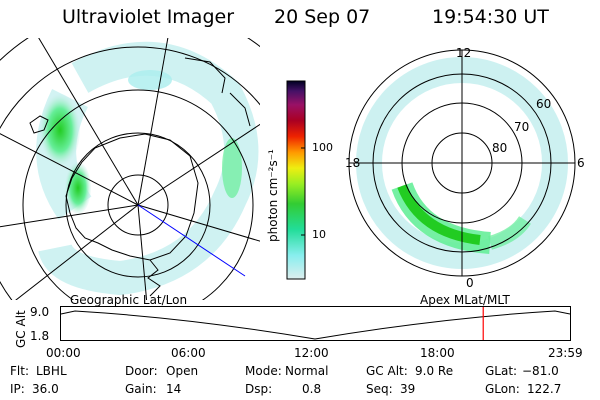  I want to click on filter-value: LBHL, so click(51, 371).